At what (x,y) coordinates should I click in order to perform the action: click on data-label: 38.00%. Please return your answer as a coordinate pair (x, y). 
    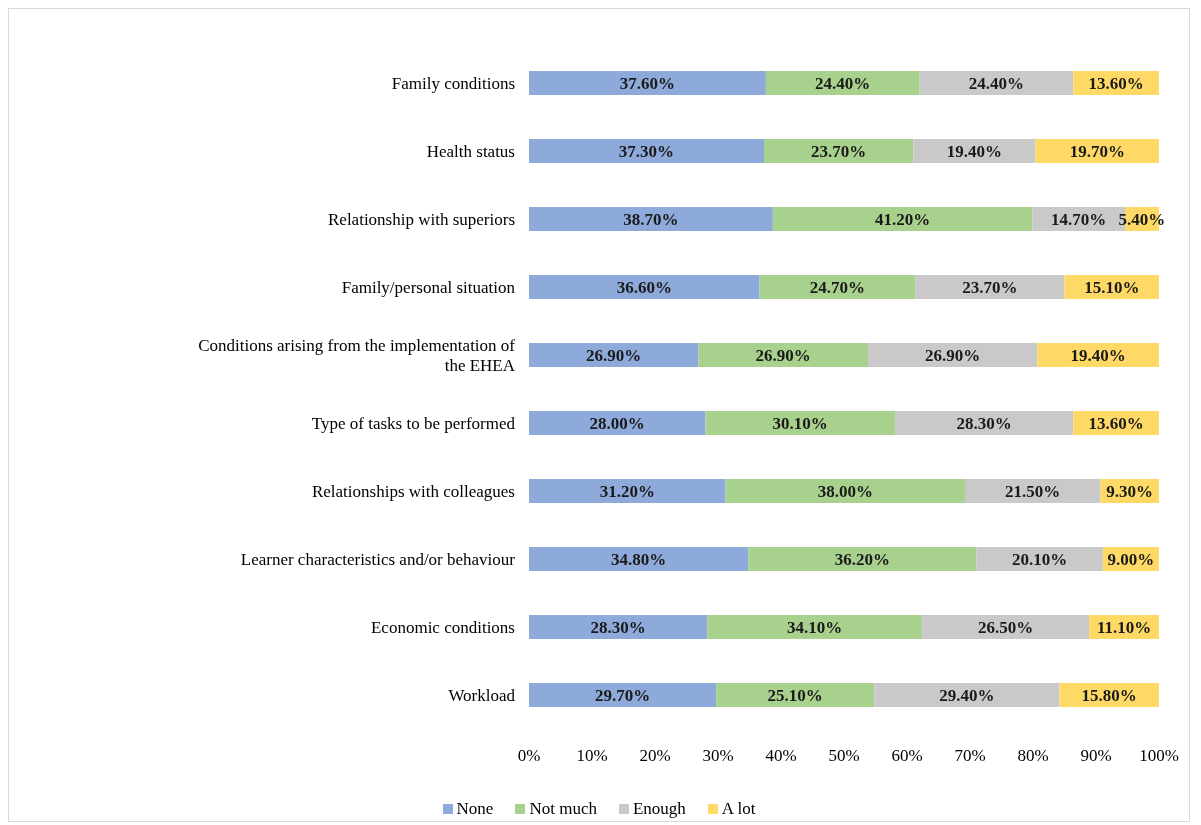
    Looking at the image, I should click on (845, 491).